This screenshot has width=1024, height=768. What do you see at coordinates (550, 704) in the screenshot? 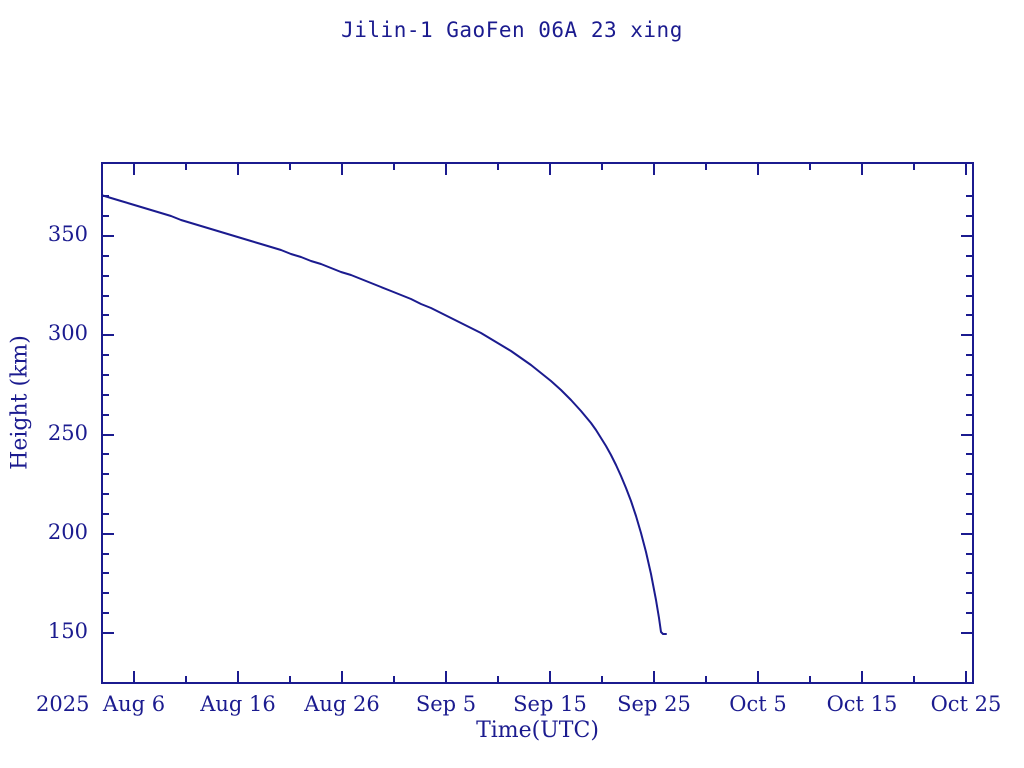
I see `x-tick-label: Sep 15` at bounding box center [550, 704].